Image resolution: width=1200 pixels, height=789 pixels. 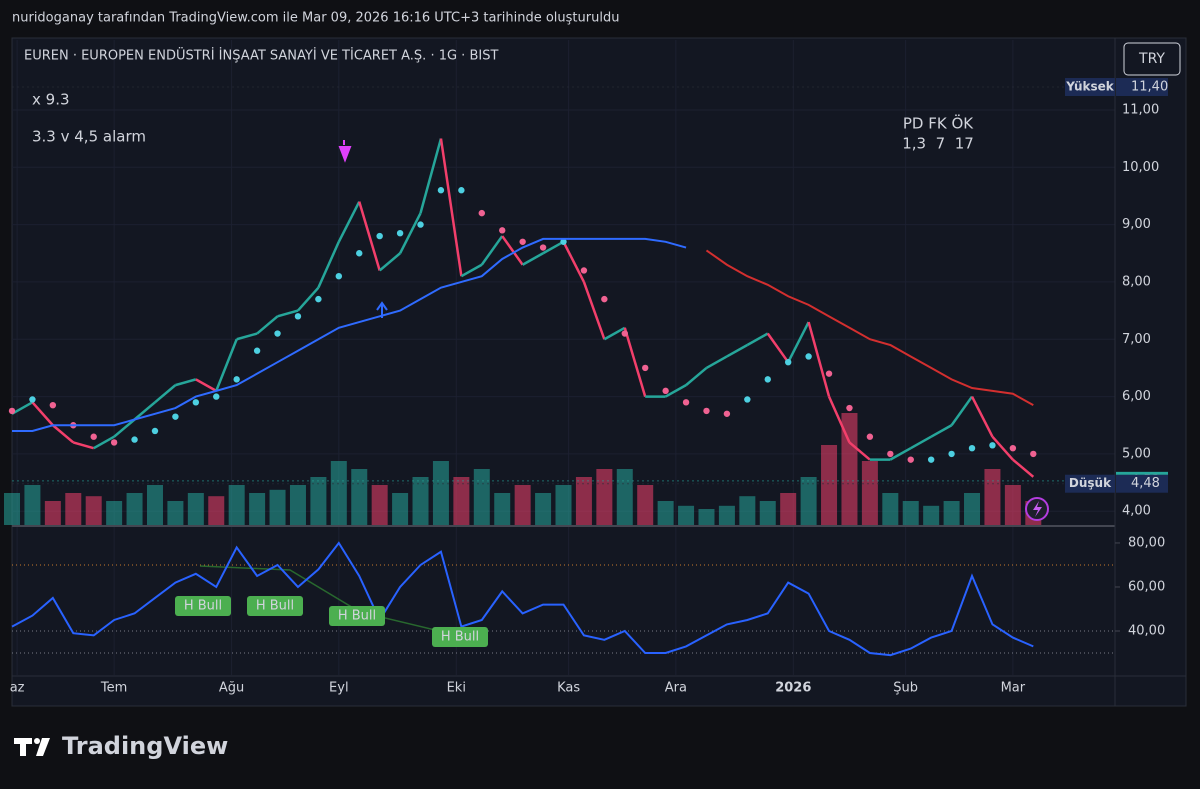 I want to click on logo-dot, so click(x=37, y=741).